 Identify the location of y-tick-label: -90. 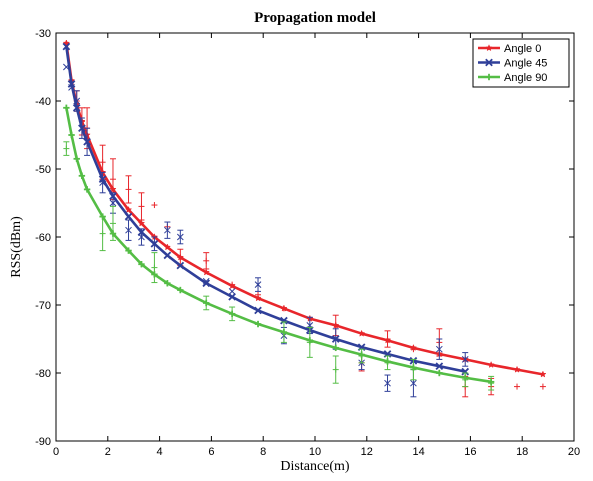
(43, 442).